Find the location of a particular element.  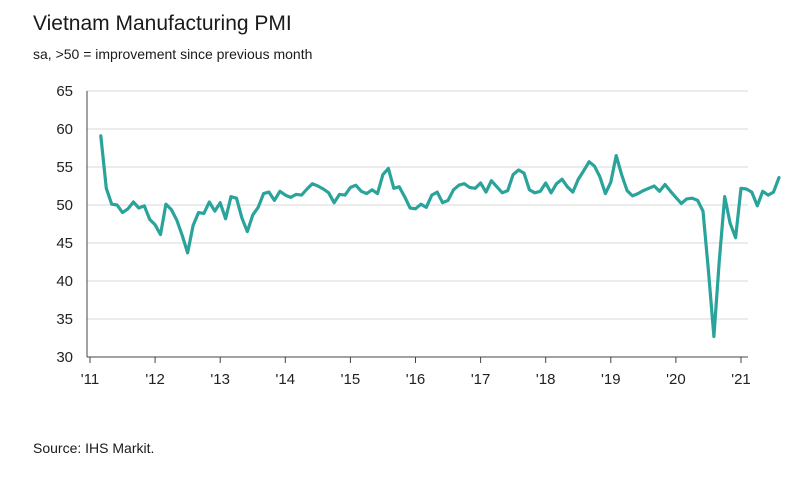

y-tick-label: 55 is located at coordinates (64, 167).